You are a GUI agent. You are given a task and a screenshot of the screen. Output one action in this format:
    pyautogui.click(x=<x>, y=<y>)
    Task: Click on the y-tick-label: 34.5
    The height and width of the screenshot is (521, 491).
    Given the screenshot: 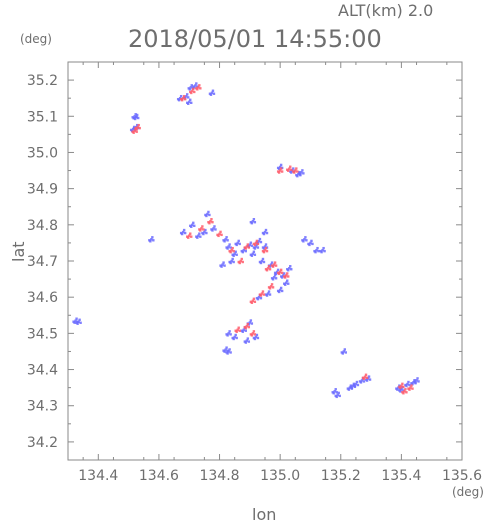 What is the action you would take?
    pyautogui.click(x=42, y=334)
    